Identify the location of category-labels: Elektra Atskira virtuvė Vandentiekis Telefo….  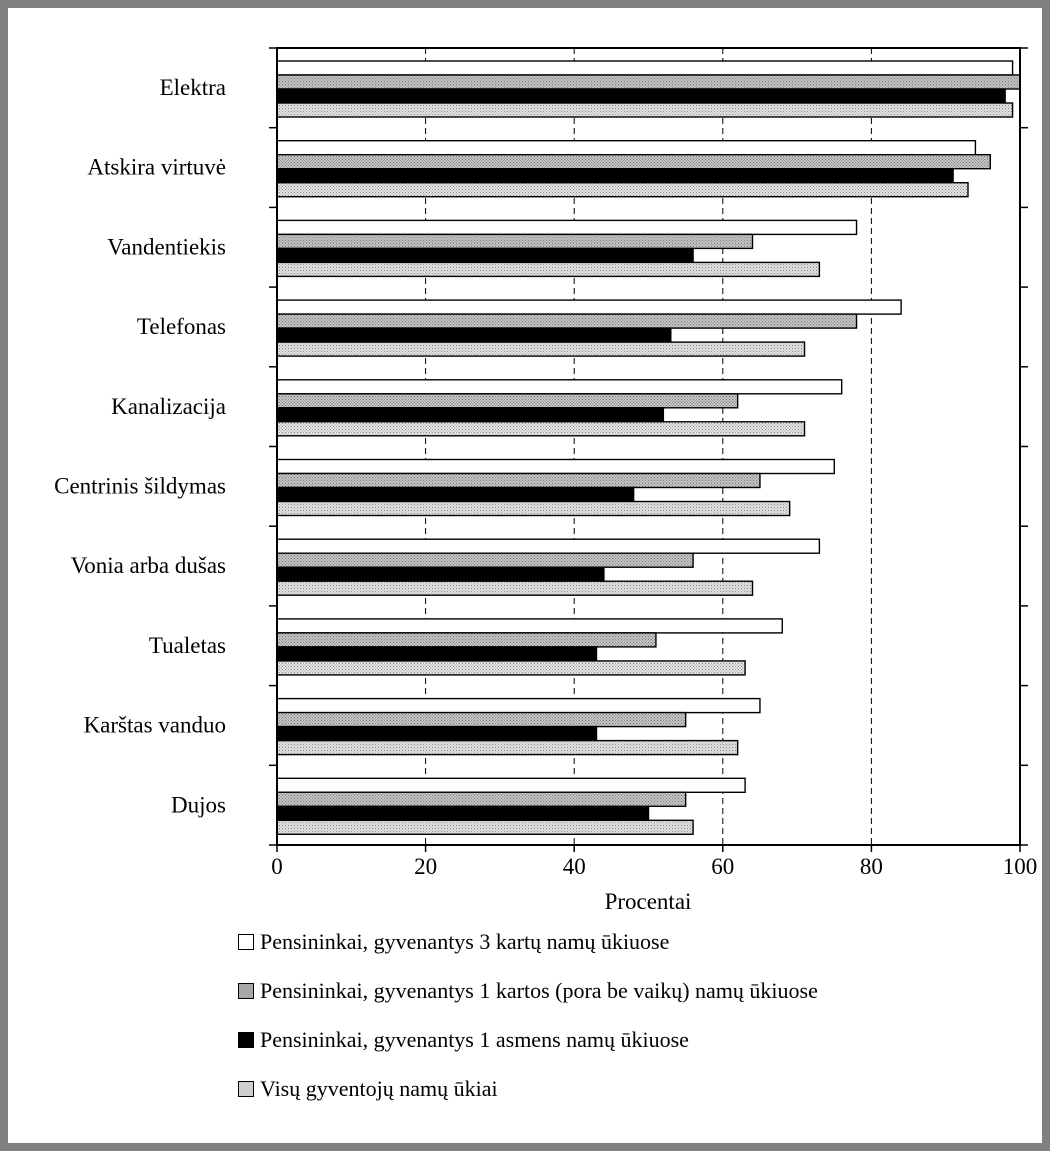
(140, 446).